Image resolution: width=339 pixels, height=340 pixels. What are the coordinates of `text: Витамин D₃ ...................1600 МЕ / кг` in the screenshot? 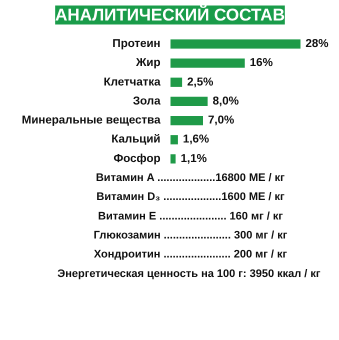 It's located at (191, 197).